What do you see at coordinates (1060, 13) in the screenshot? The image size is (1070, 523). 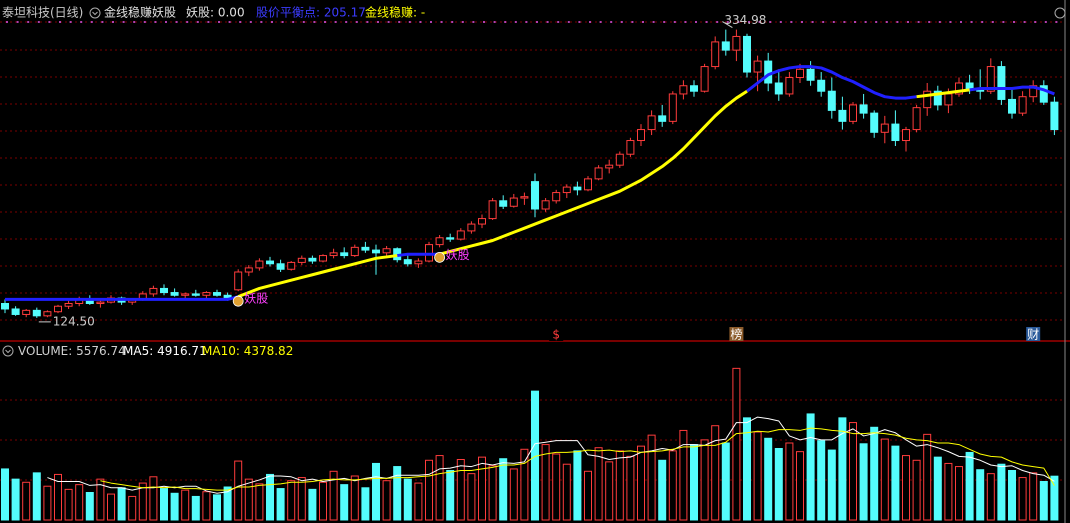 I see `settings-icon` at bounding box center [1060, 13].